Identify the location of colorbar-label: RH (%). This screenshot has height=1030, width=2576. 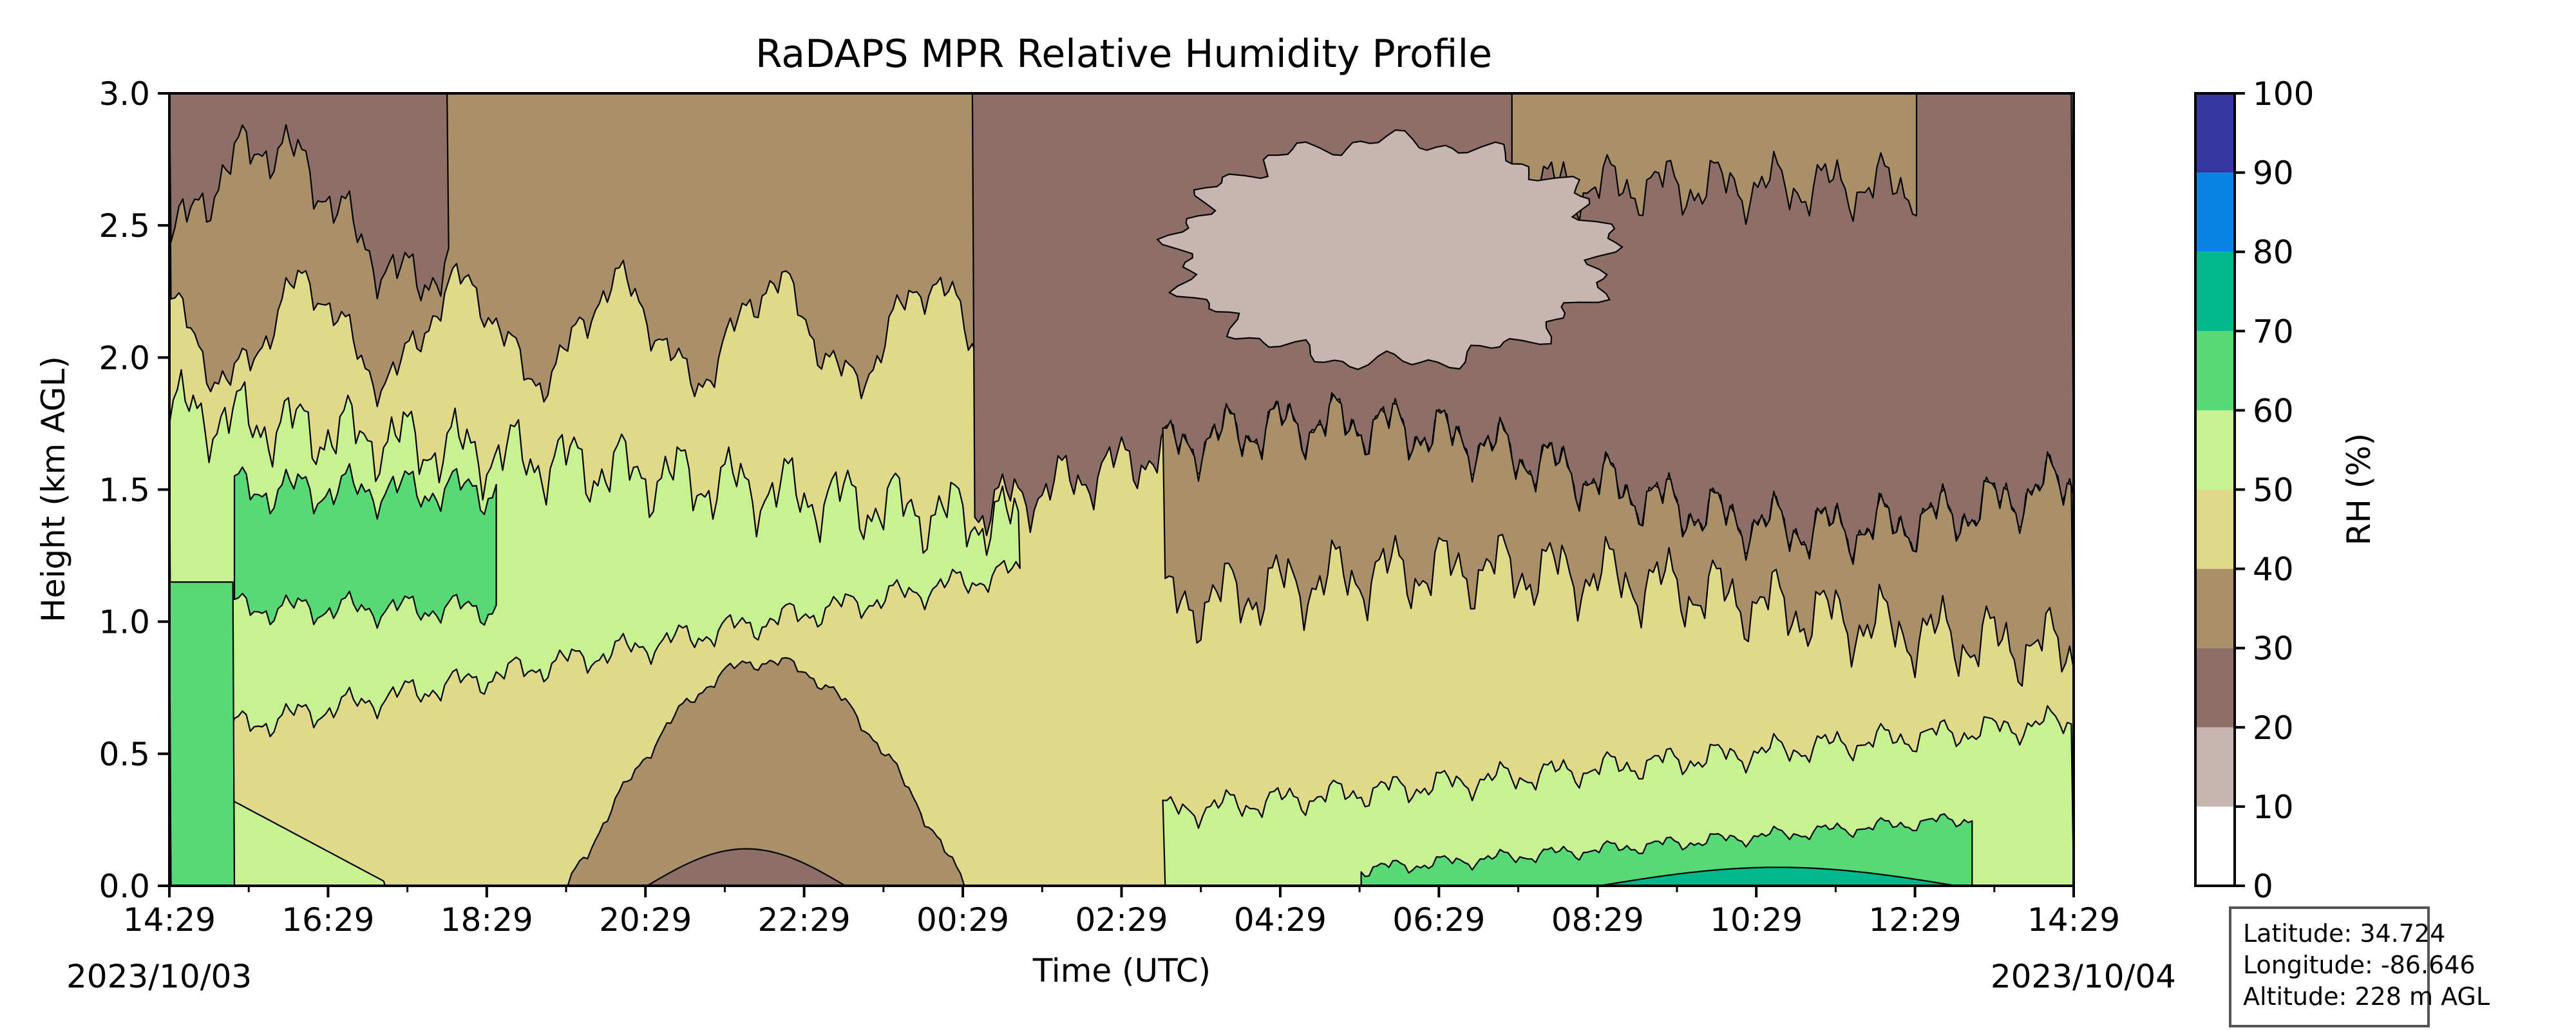
(2359, 489).